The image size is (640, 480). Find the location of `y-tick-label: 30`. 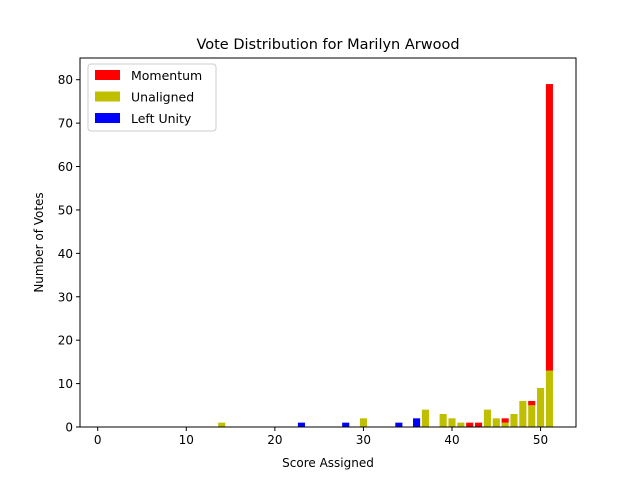

y-tick-label: 30 is located at coordinates (65, 297).